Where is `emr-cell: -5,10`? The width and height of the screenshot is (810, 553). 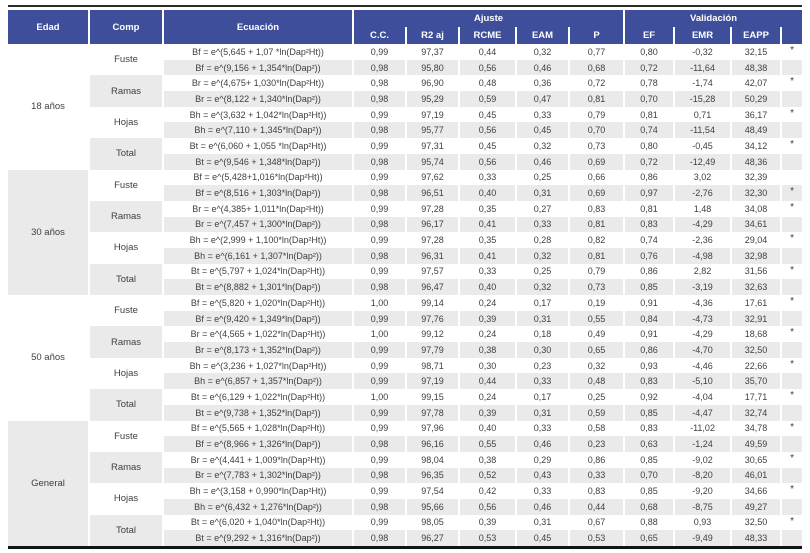
emr-cell: -5,10 is located at coordinates (702, 381).